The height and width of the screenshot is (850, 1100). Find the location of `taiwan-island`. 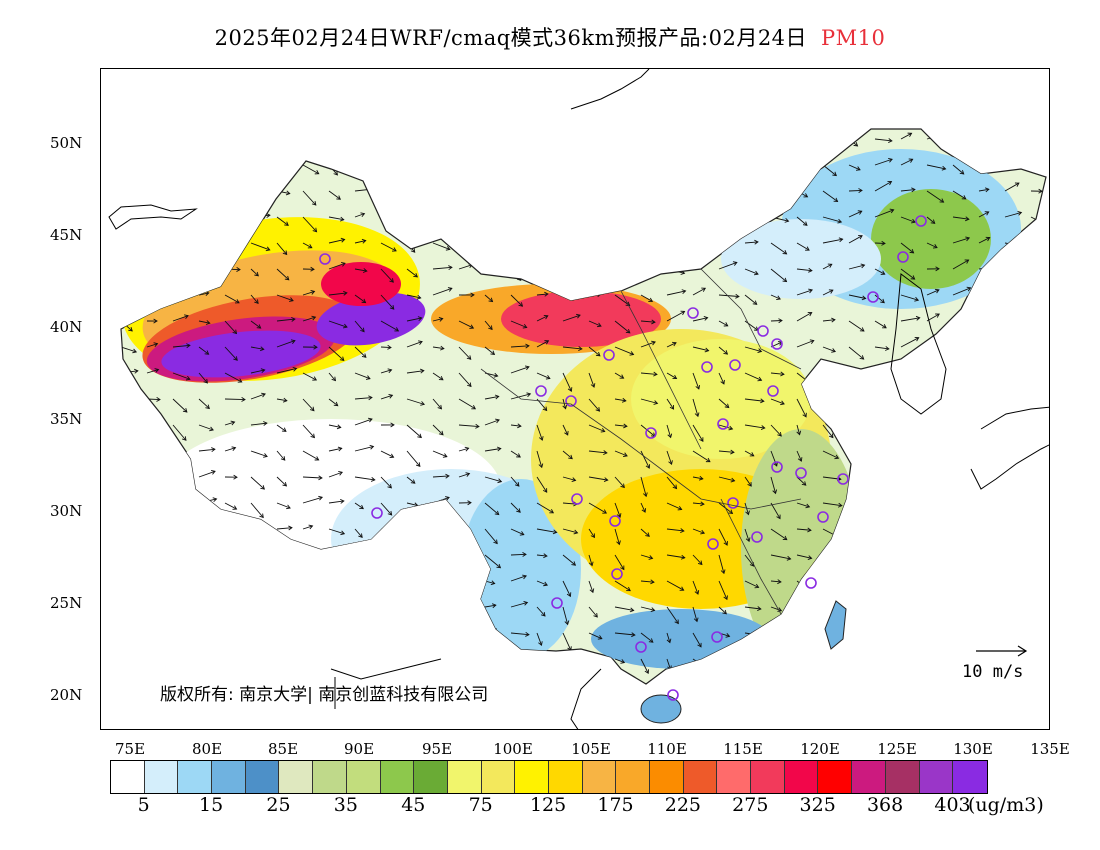

taiwan-island is located at coordinates (835, 625).